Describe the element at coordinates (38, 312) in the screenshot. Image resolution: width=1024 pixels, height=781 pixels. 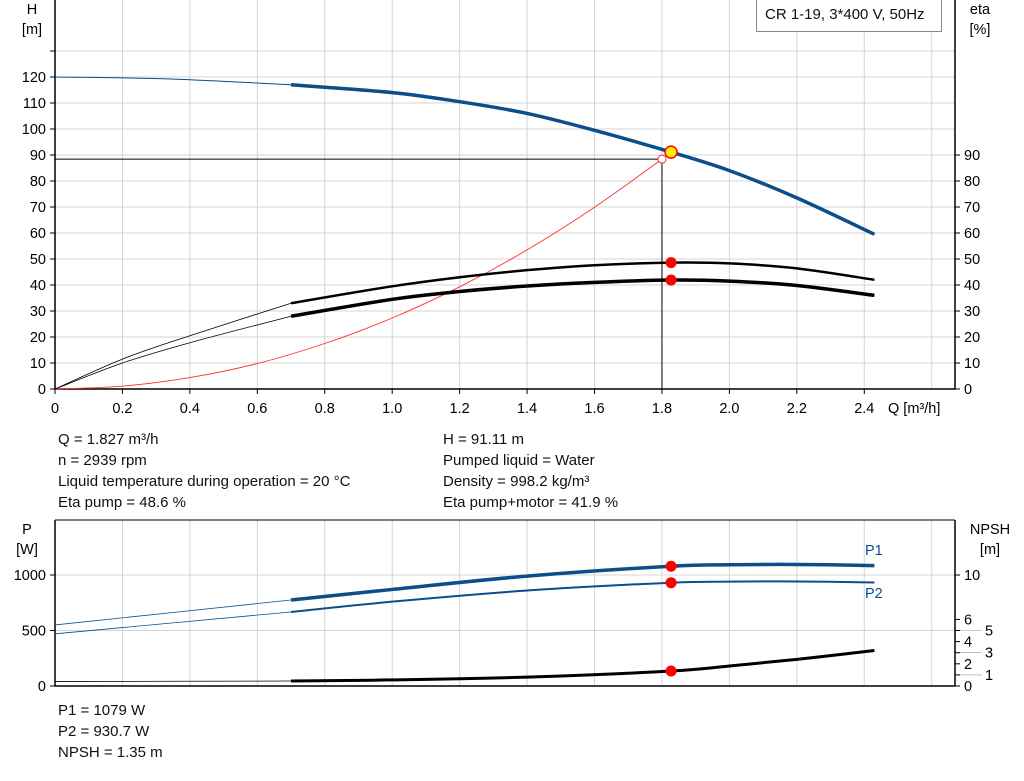
I see `y-tick-label-left: 30` at that location.